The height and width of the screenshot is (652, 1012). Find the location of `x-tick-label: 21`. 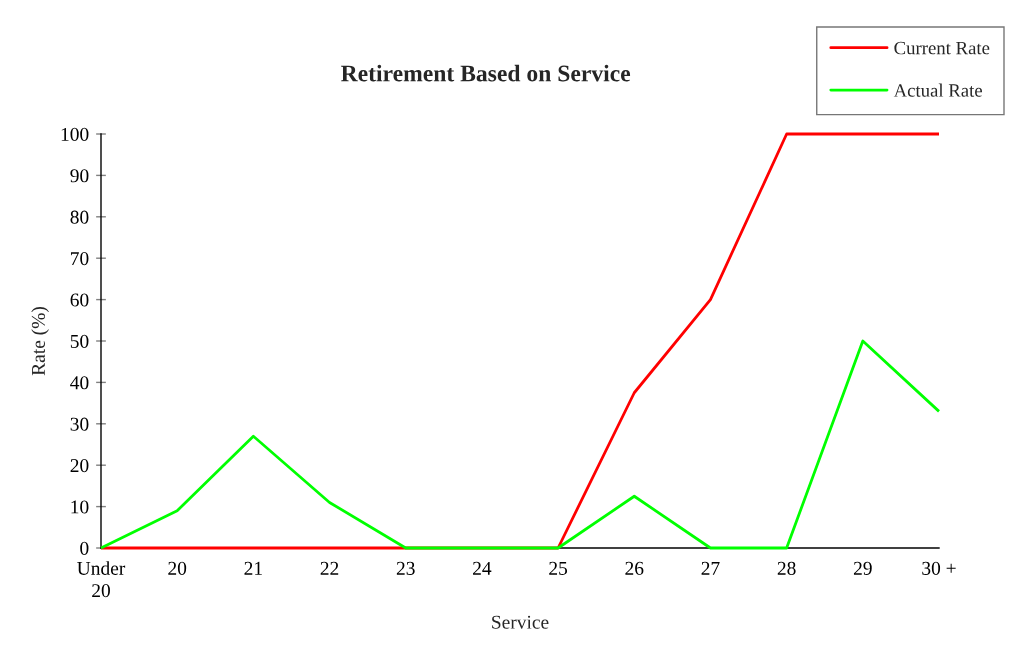

x-tick-label: 21 is located at coordinates (253, 568).